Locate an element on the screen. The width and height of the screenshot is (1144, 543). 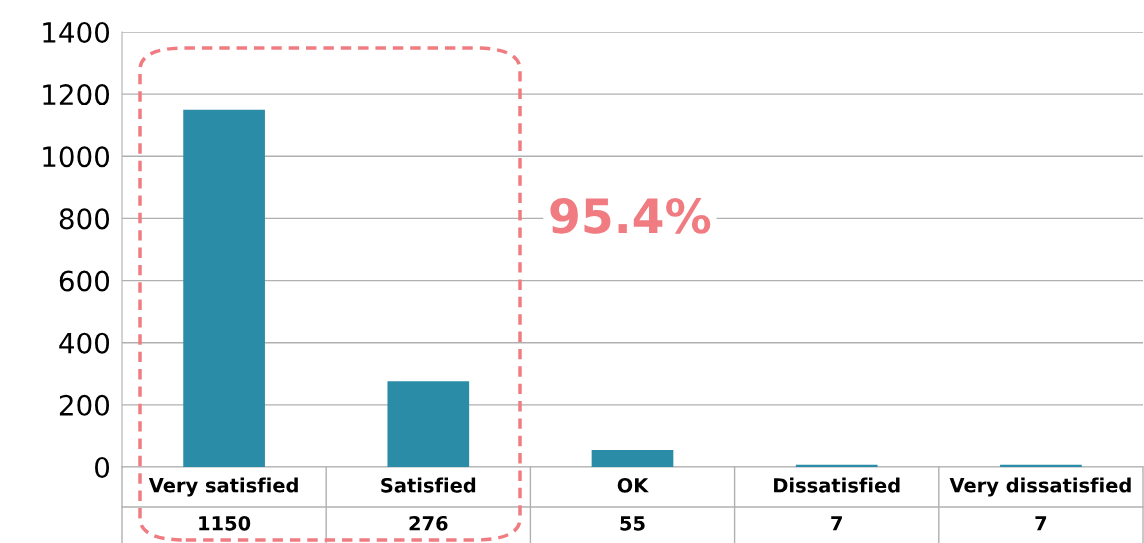
y-tick-label: 1000 is located at coordinates (76, 157).